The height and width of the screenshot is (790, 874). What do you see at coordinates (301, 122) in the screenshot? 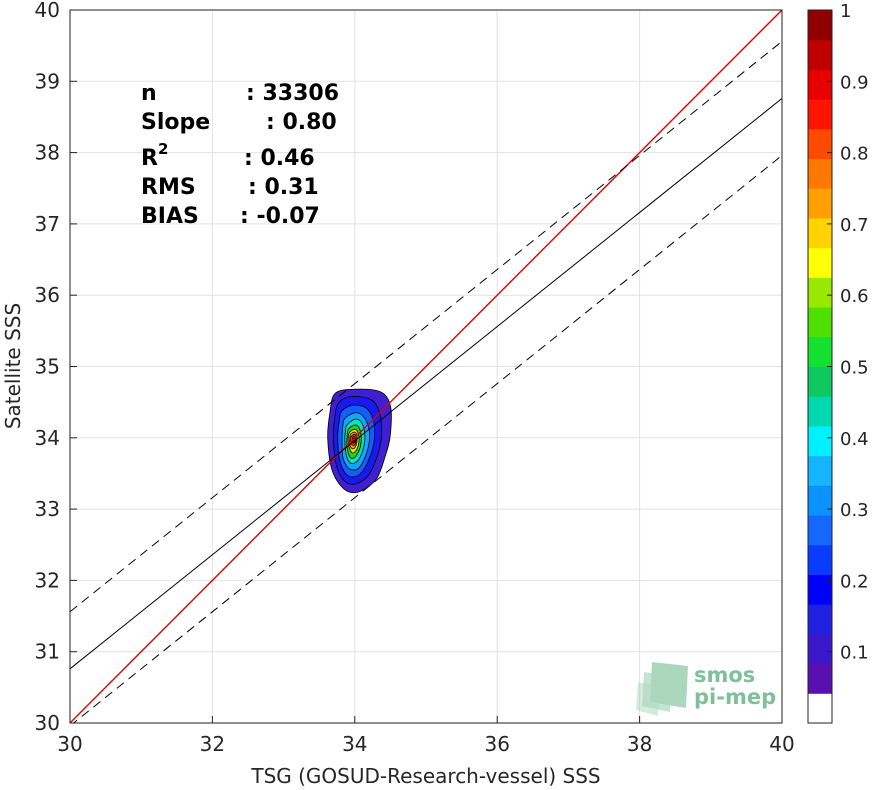
I see `stat-value: : 0.80` at bounding box center [301, 122].